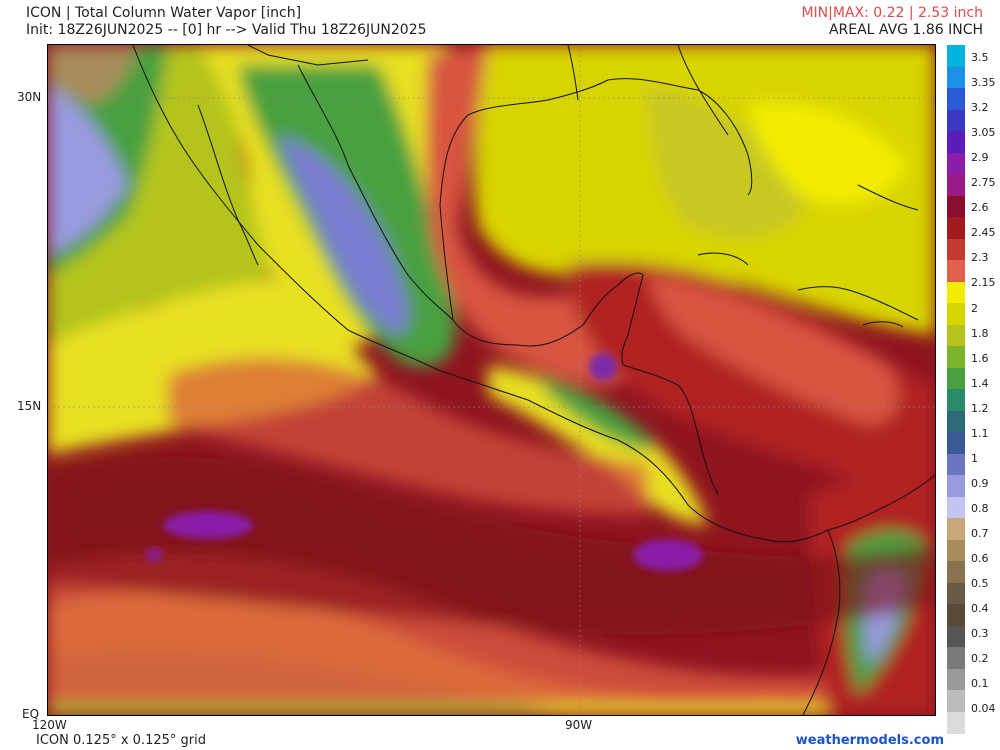 This screenshot has width=1000, height=750. What do you see at coordinates (121, 740) in the screenshot?
I see `grid-resolution-label: ICON 0.125° x 0.125° grid` at bounding box center [121, 740].